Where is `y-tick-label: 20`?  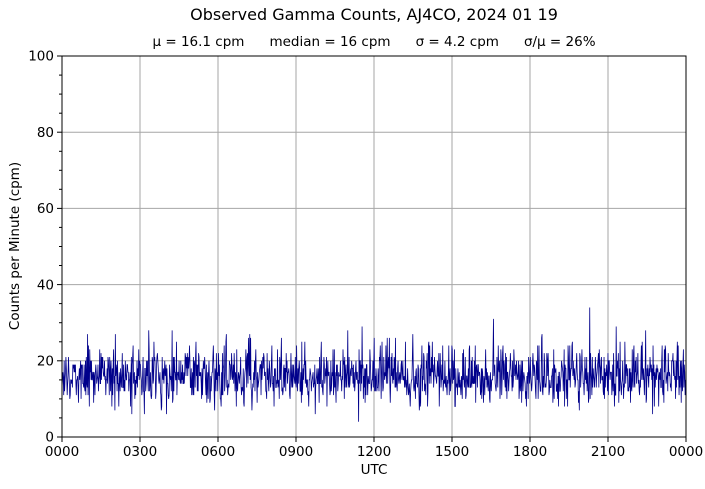
y-tick-label: 20 is located at coordinates (45, 362).